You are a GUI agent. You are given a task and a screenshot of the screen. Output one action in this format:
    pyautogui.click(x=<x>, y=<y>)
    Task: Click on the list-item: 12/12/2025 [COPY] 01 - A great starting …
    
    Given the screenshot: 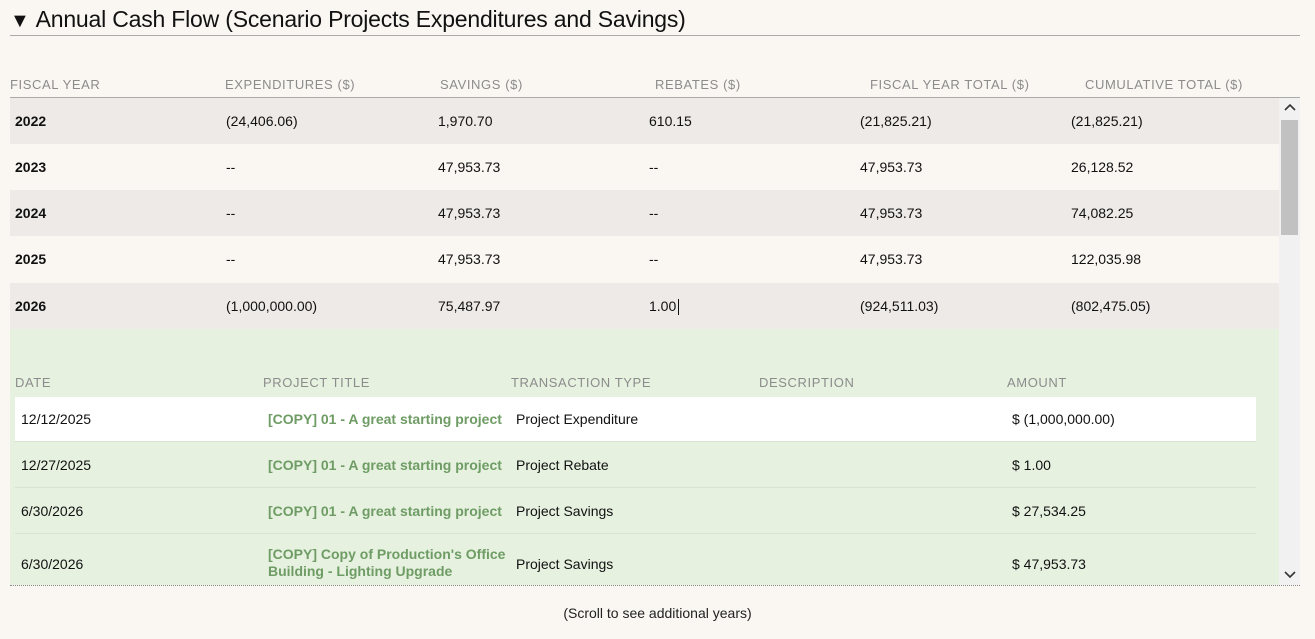 What is the action you would take?
    pyautogui.click(x=635, y=419)
    